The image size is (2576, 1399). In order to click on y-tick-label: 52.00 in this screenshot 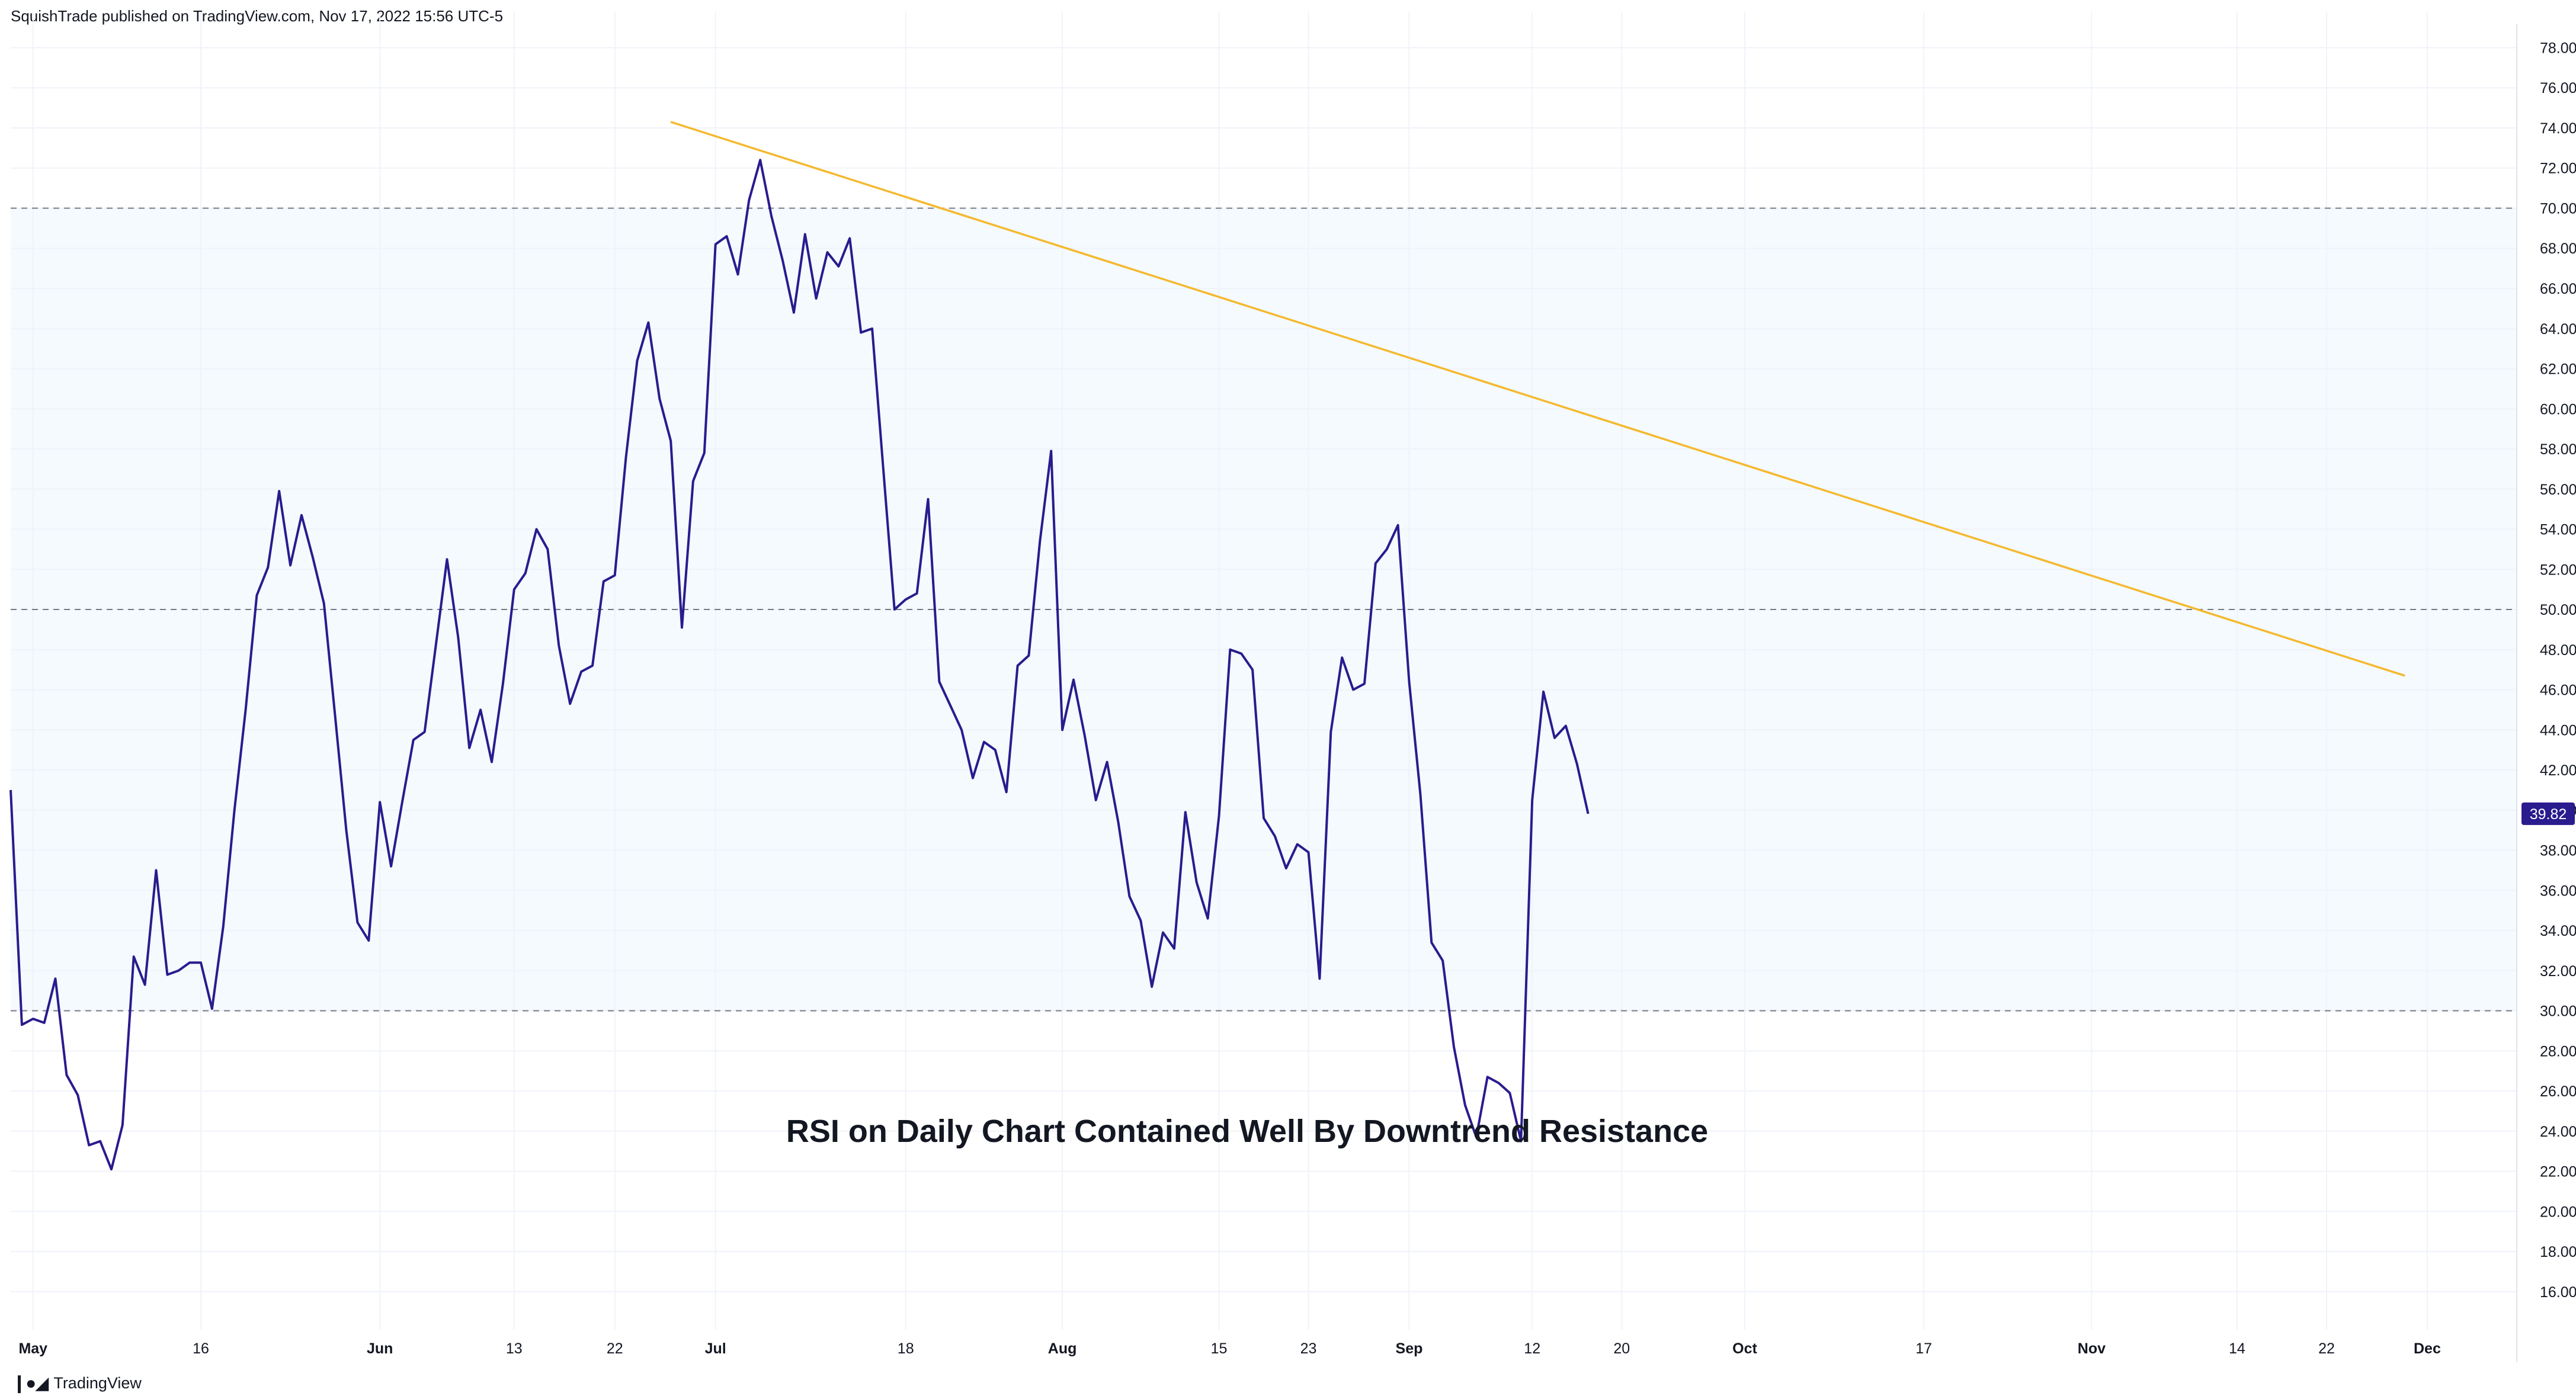, I will do `click(2558, 569)`.